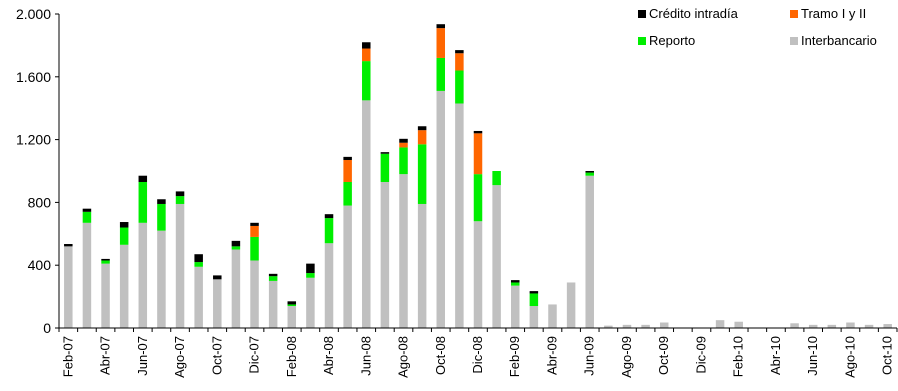  Describe the element at coordinates (291, 356) in the screenshot. I see `x-tick-label: Feb-08` at that location.